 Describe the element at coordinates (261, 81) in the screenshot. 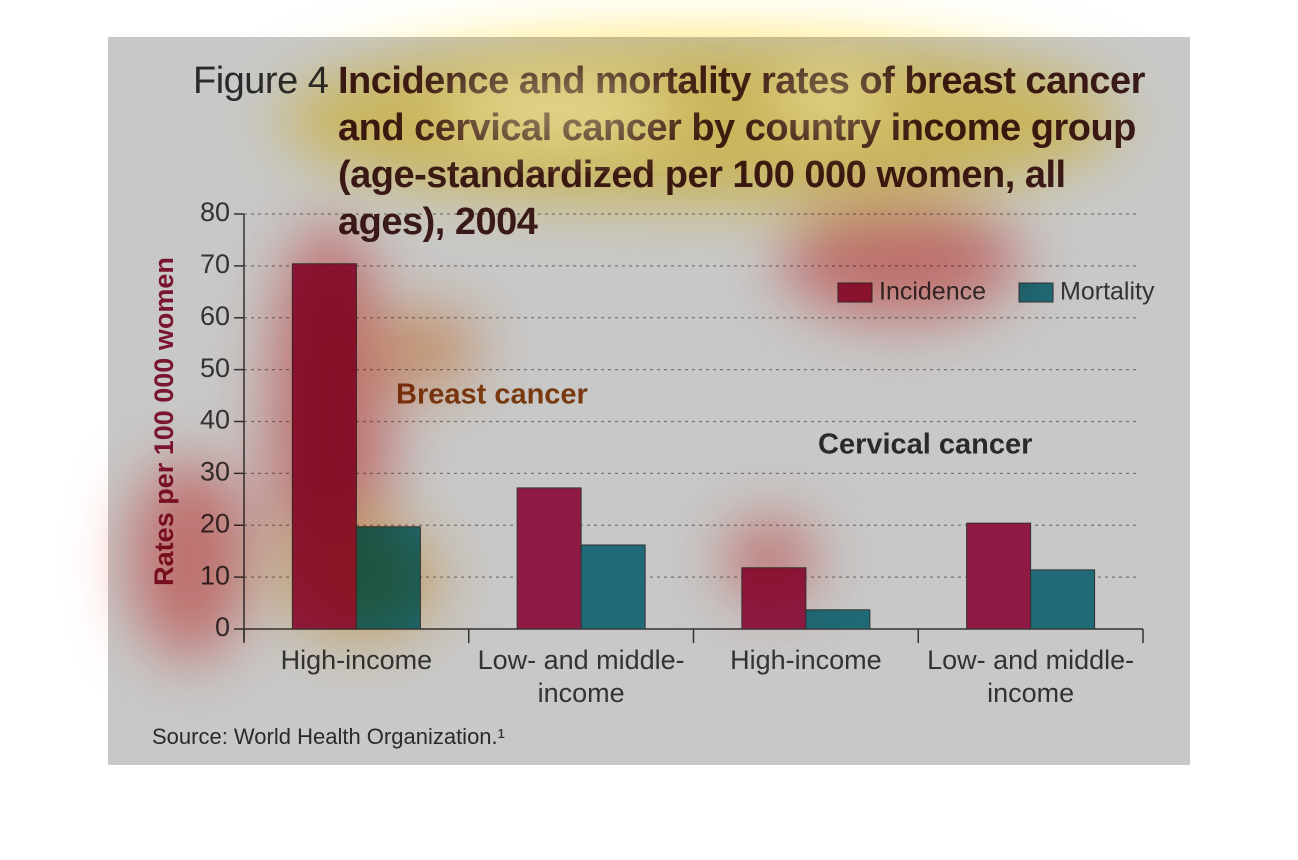

I see `figure-label: Figure 4` at that location.